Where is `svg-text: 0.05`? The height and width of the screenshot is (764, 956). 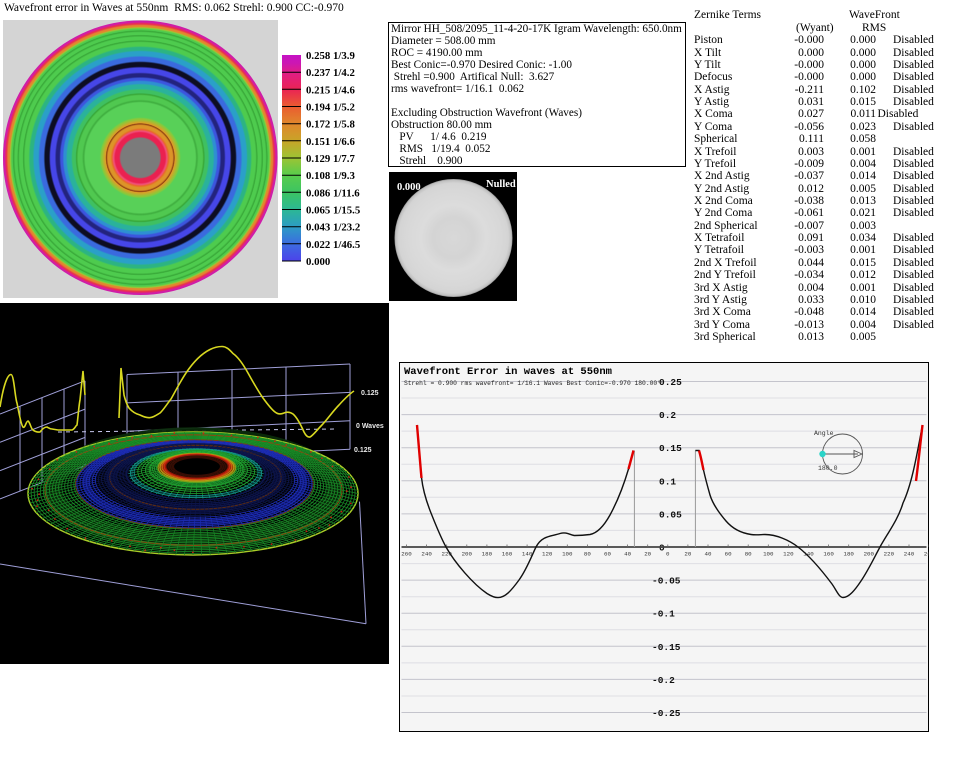
svg-text: 0.05 is located at coordinates (670, 514).